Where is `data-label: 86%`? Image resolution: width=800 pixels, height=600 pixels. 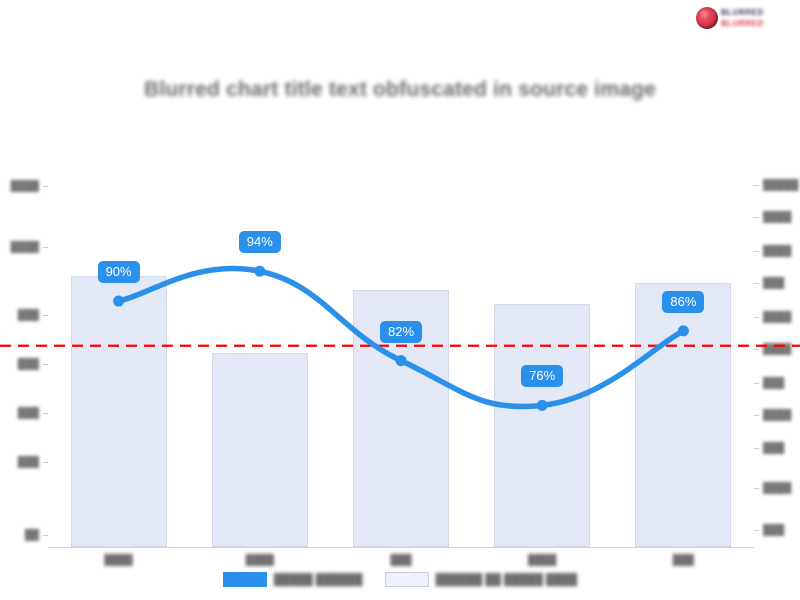
data-label: 86% is located at coordinates (683, 301).